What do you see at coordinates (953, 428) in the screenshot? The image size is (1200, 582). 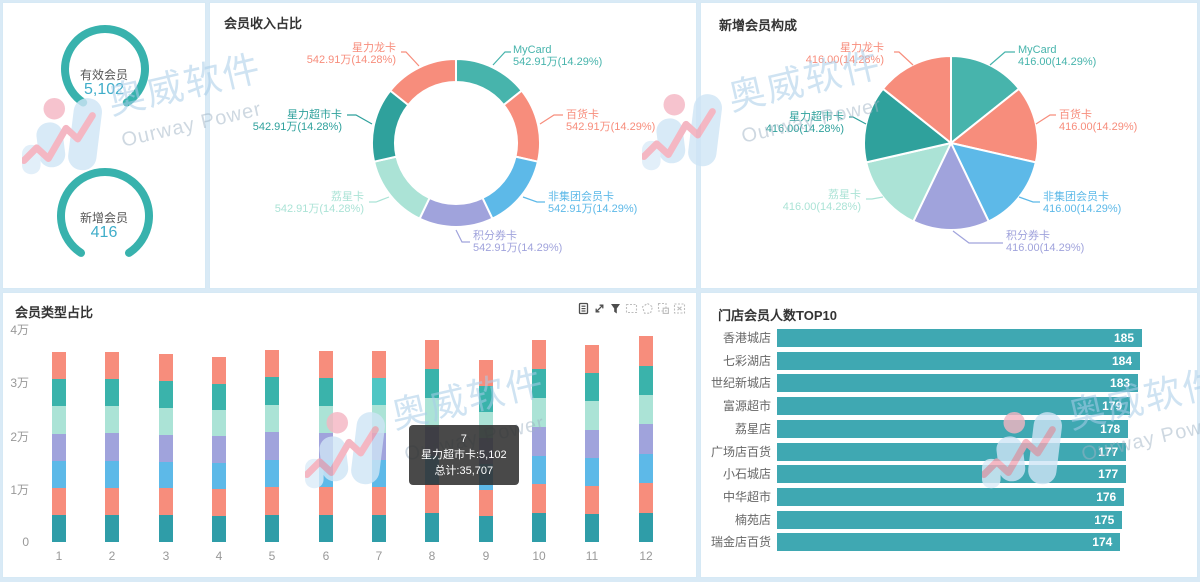 I see `top10-bar: 178` at bounding box center [953, 428].